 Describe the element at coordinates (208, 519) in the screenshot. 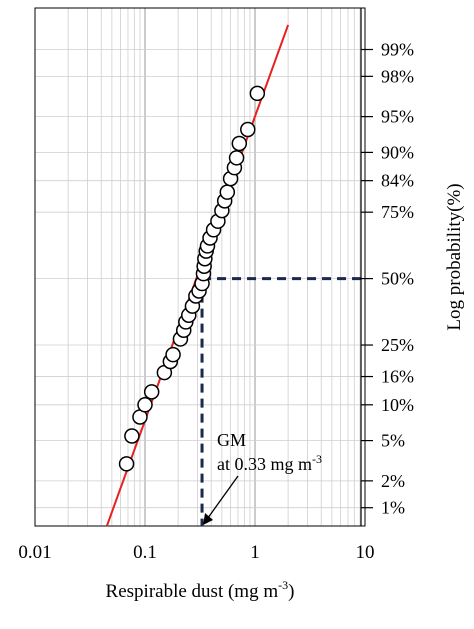

I see `annotation-arrow-head` at that location.